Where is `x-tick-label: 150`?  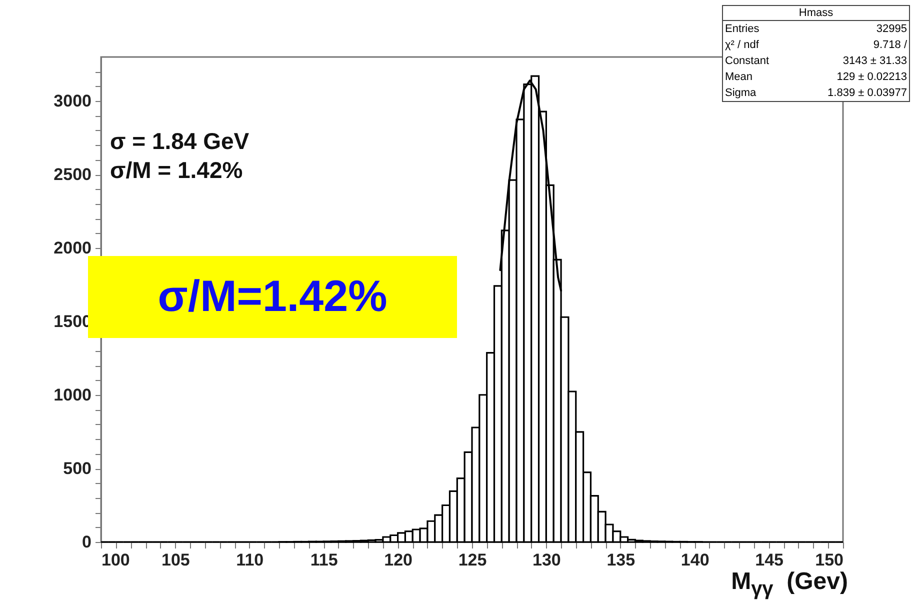 x-tick-label: 150 is located at coordinates (829, 560).